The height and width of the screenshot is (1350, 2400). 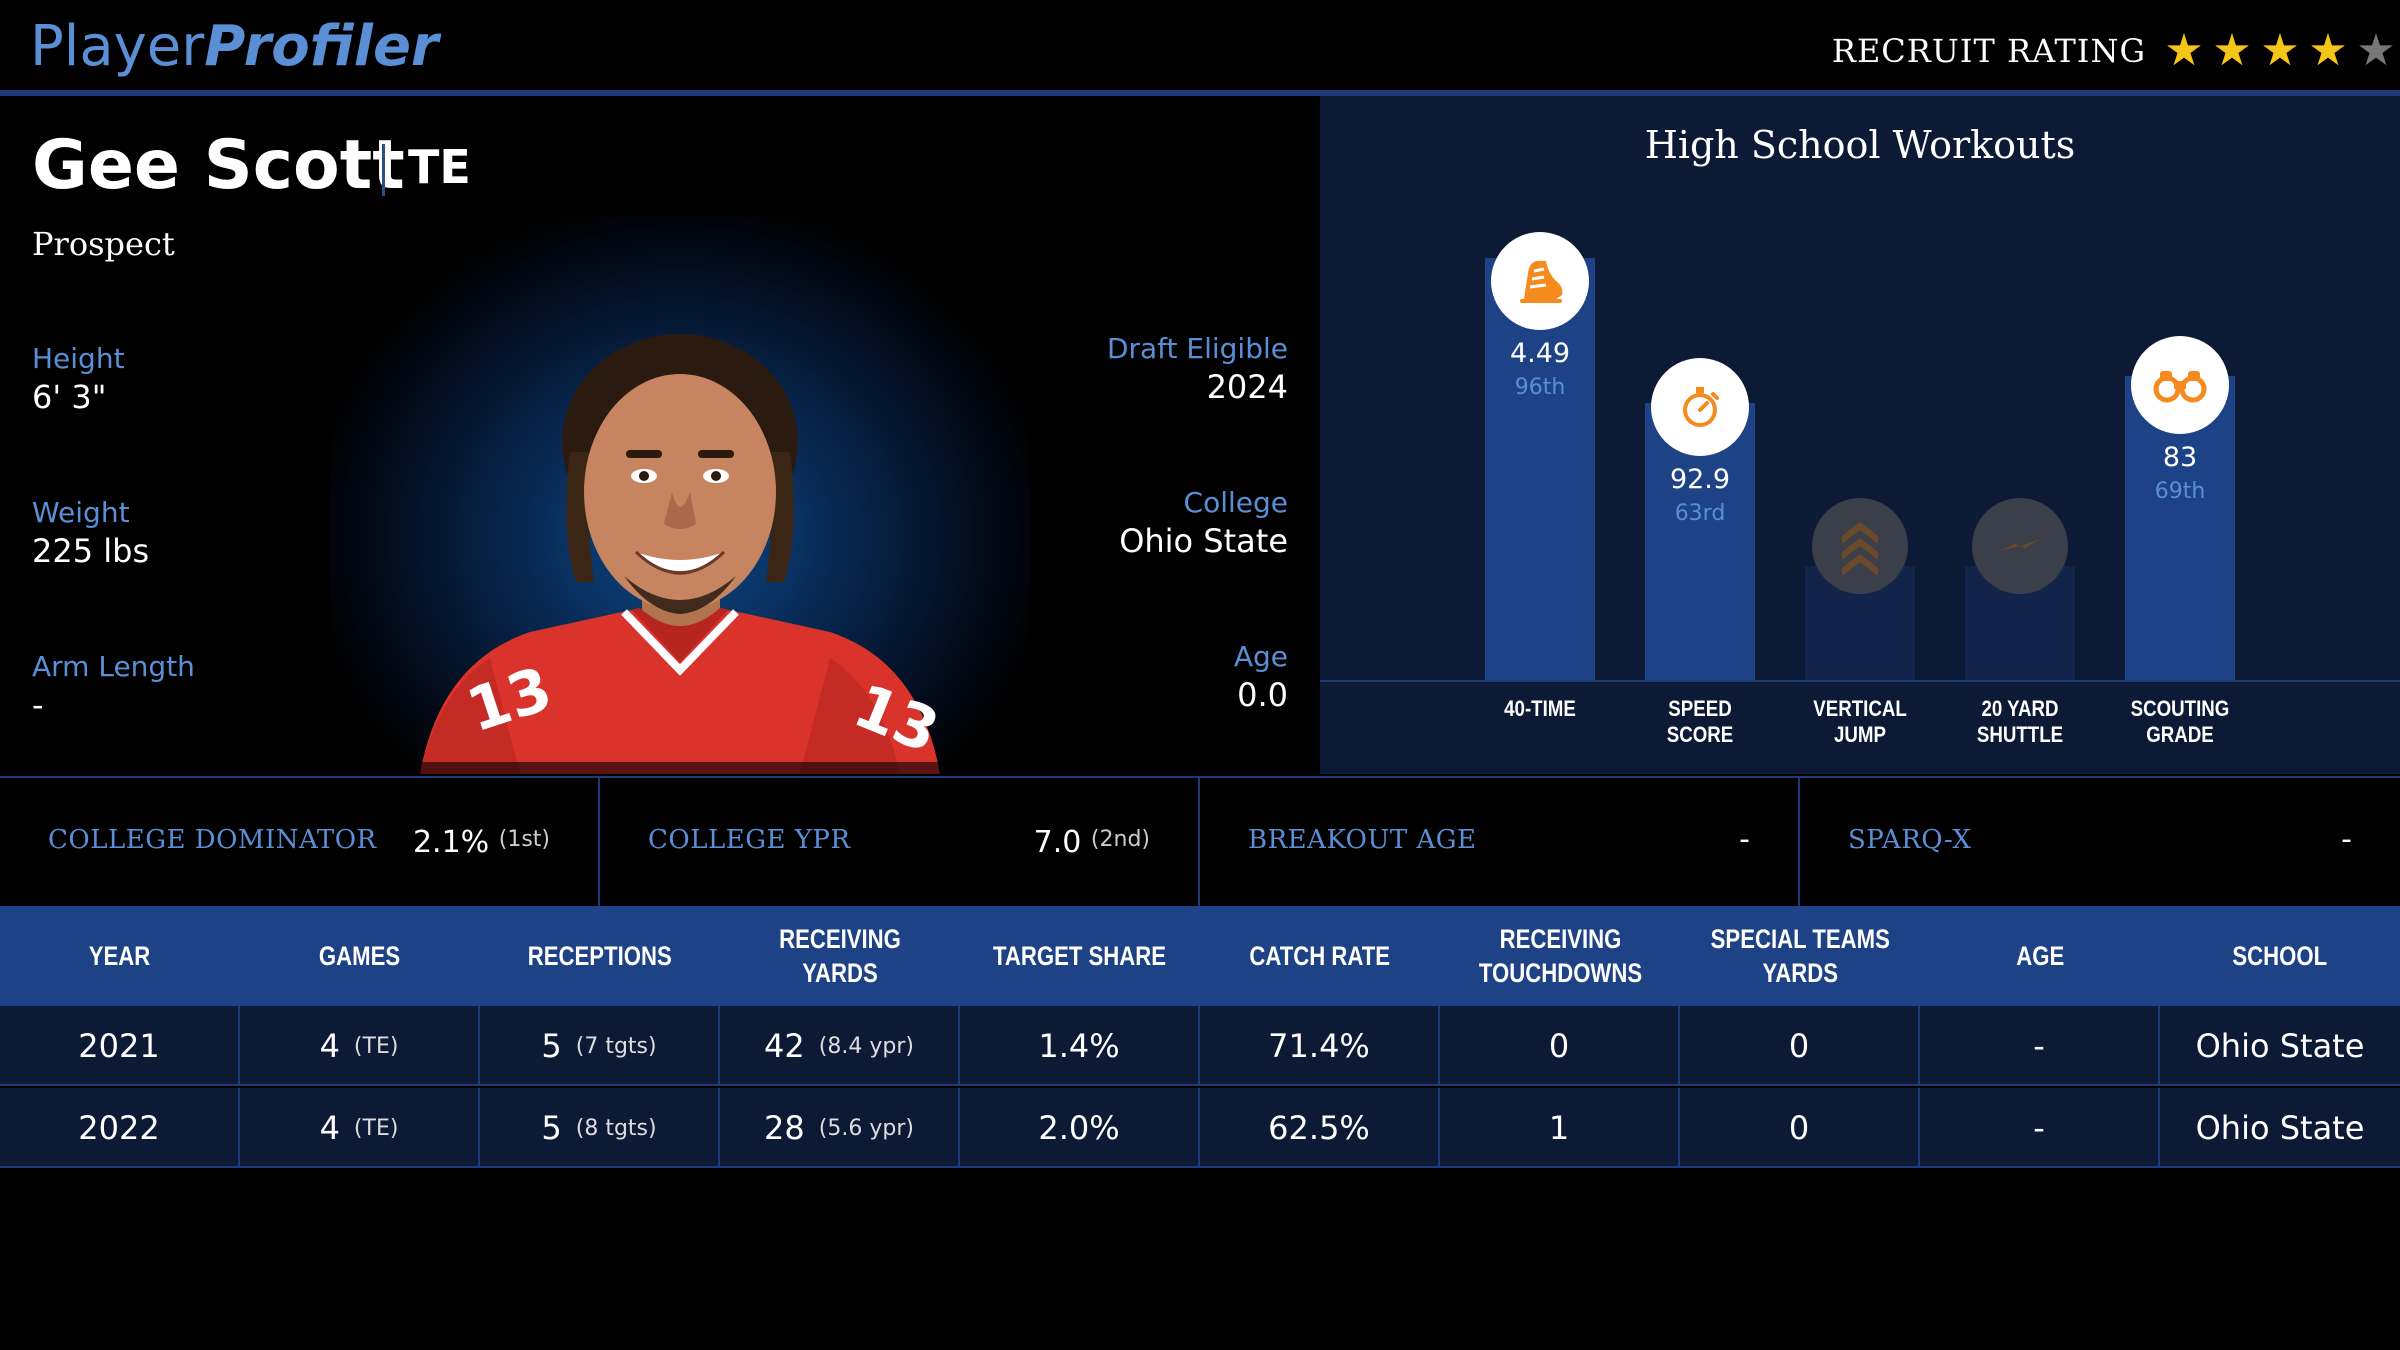 What do you see at coordinates (1320, 1128) in the screenshot?
I see `cell-catch-rate: 62.5%` at bounding box center [1320, 1128].